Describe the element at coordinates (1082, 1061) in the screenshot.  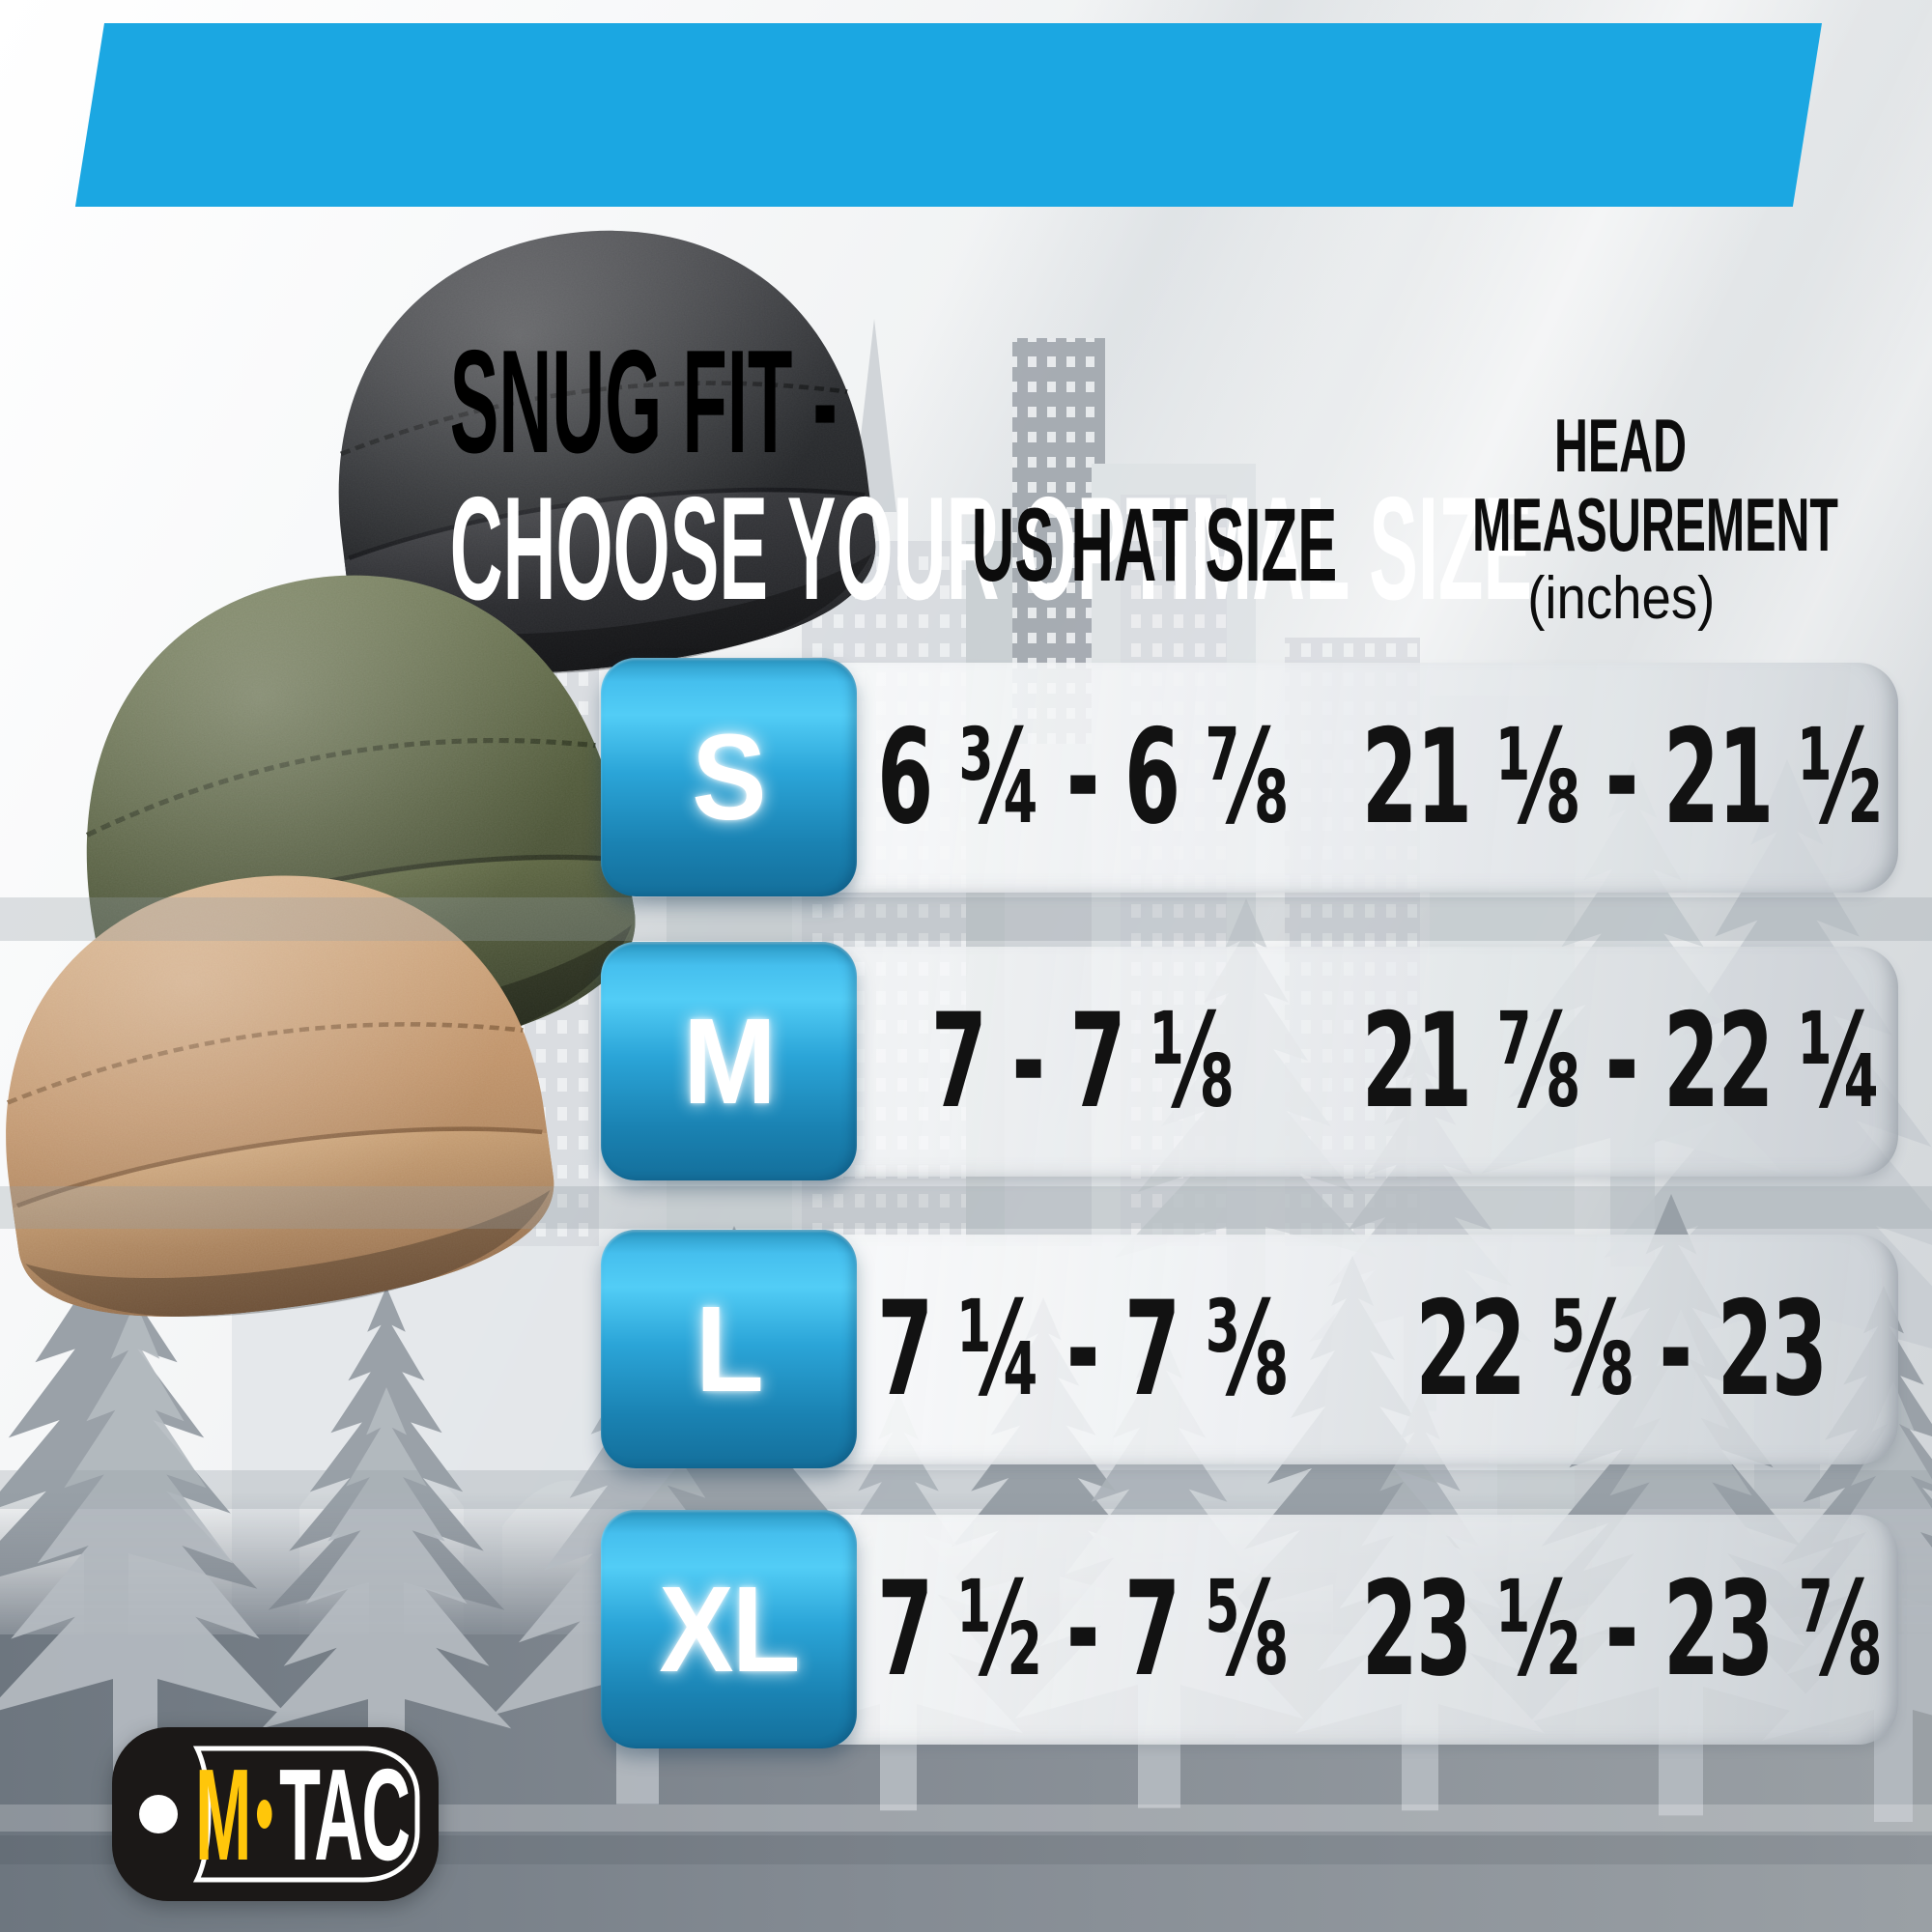
I see `hat-size-value-m: 7 - 7 ⅛` at that location.